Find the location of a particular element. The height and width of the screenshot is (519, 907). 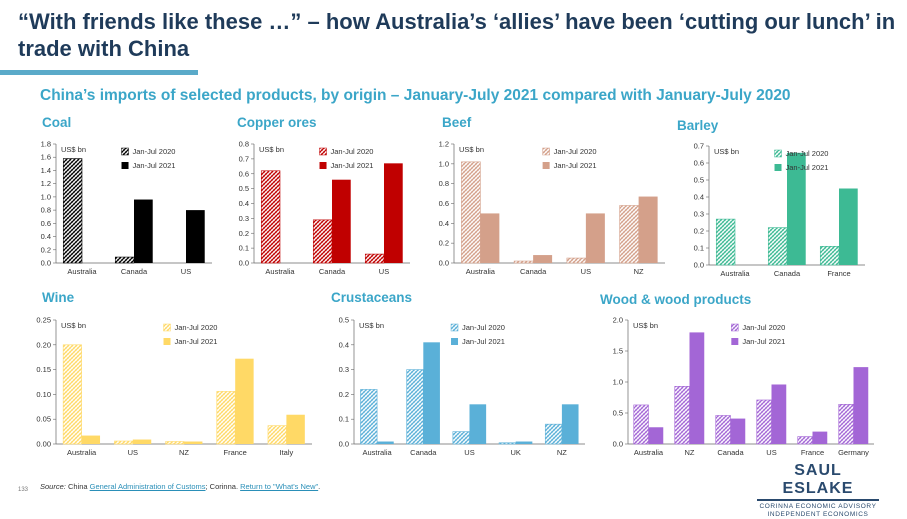

logo-divider is located at coordinates (818, 500).